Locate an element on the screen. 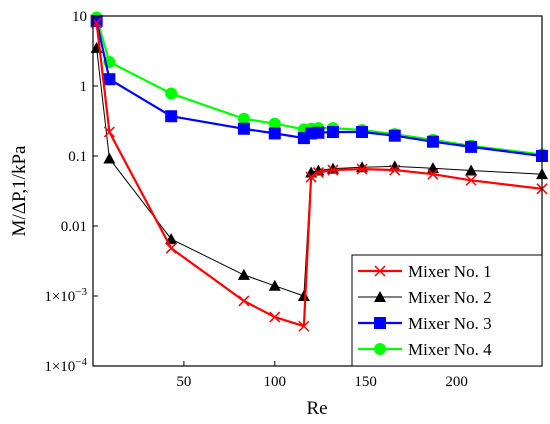 The height and width of the screenshot is (424, 550). x-tick-label: 100 is located at coordinates (275, 382).